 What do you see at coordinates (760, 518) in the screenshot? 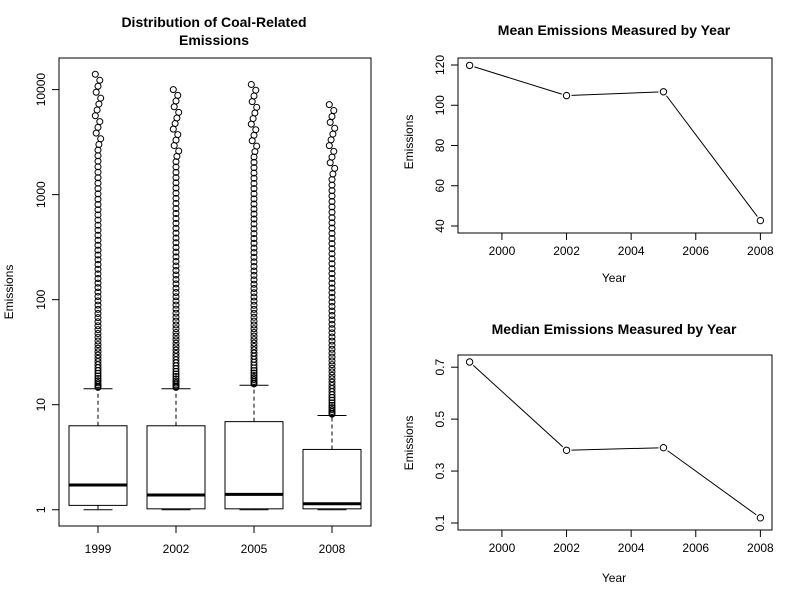
I see `median-point-2008` at bounding box center [760, 518].